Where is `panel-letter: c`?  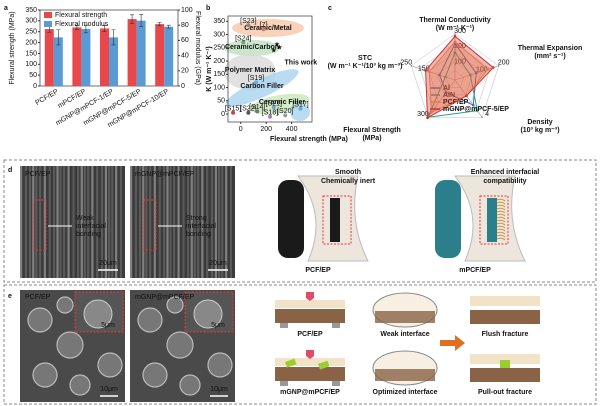
panel-letter: c is located at coordinates (330, 8).